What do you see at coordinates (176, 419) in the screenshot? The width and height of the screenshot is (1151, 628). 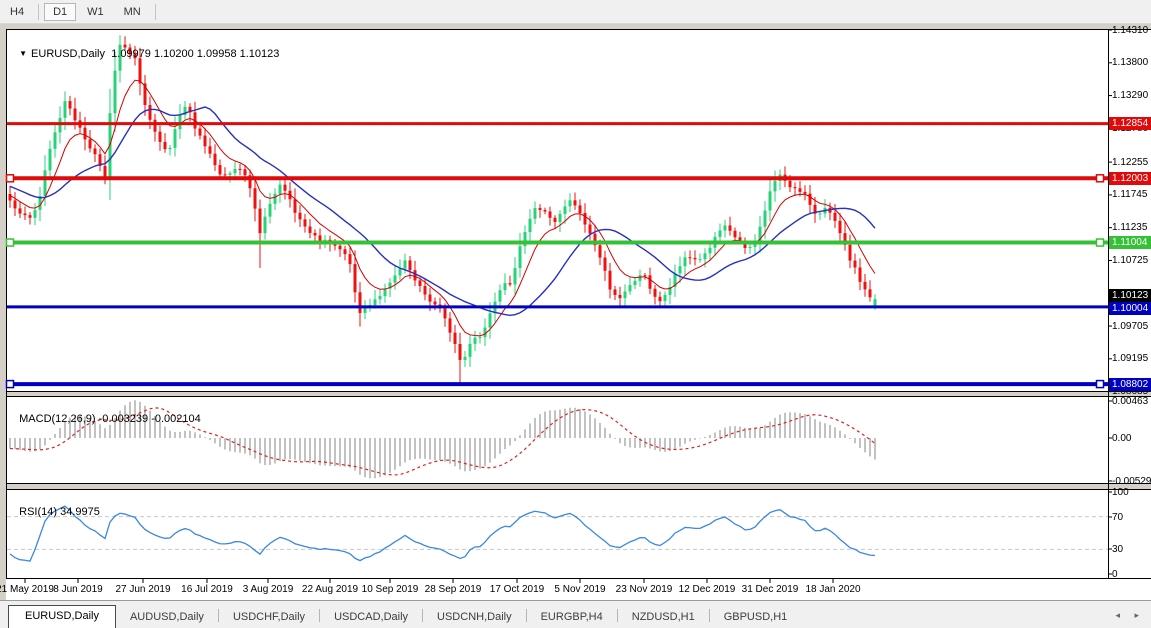 I see `macd-value-signal: -0.002104` at bounding box center [176, 419].